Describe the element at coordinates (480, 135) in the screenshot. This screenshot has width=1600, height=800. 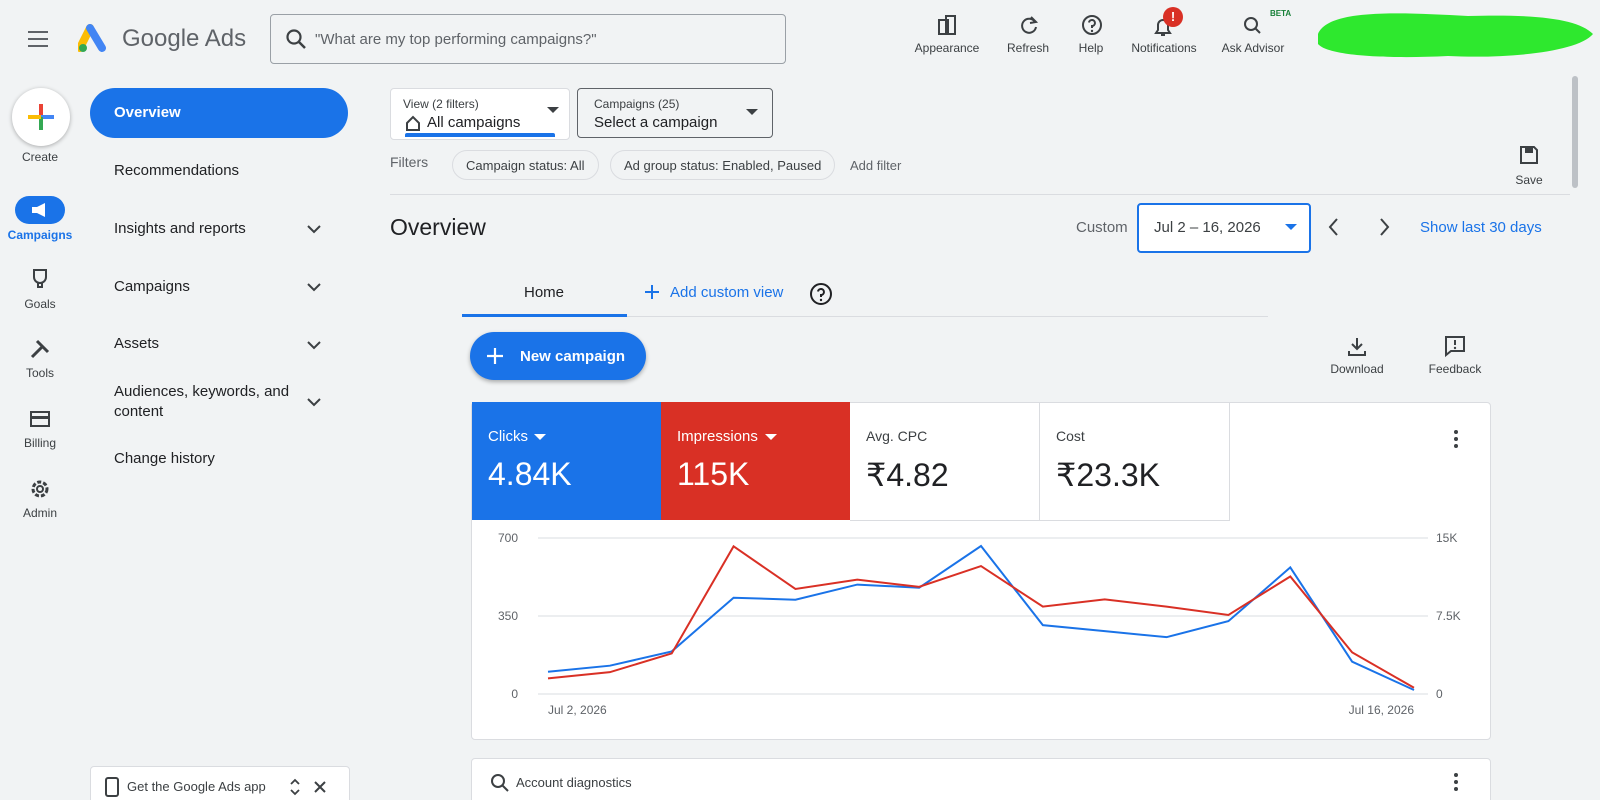
I see `view-underline` at that location.